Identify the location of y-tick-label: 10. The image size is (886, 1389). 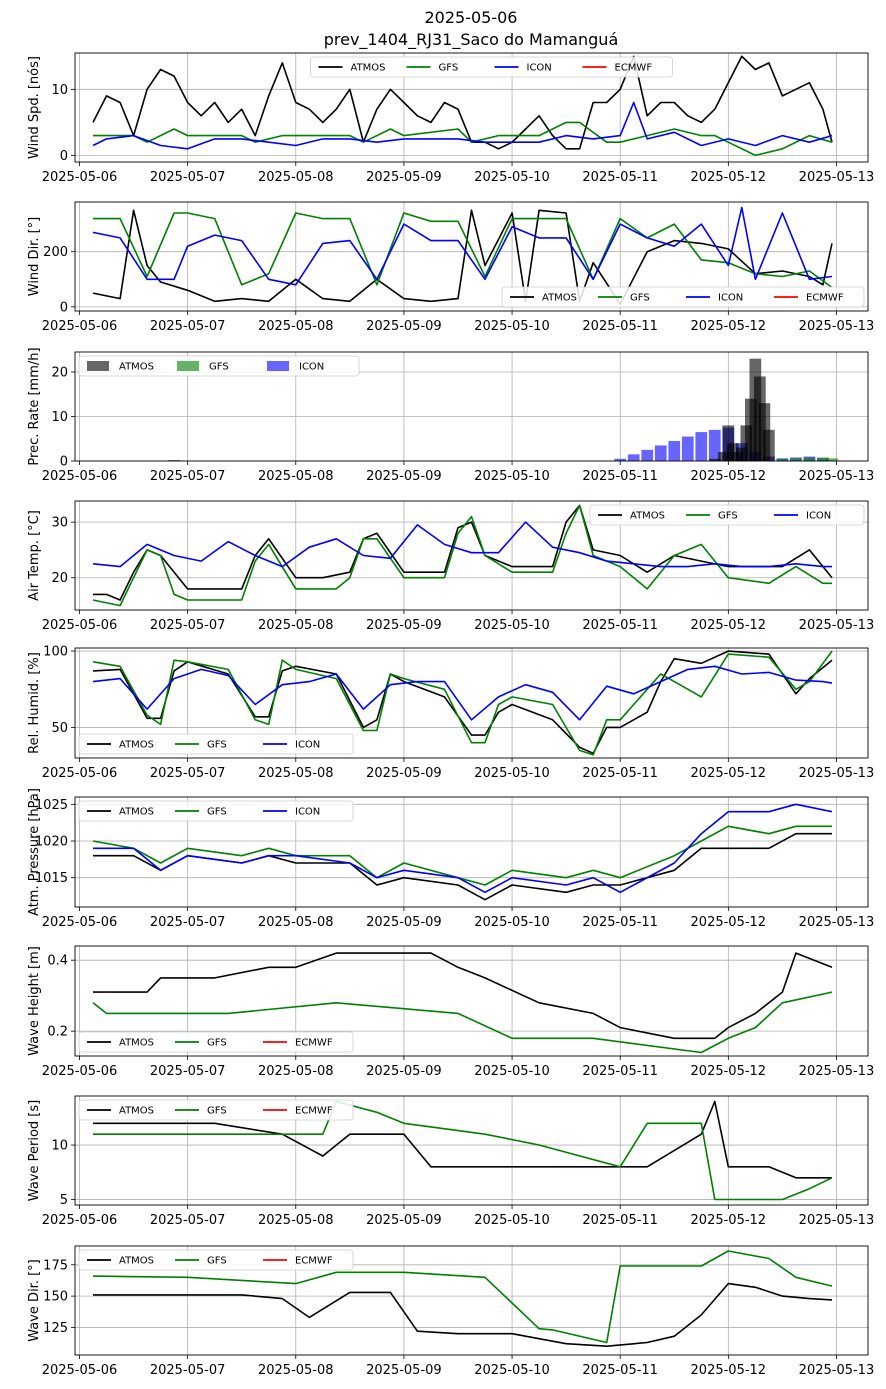
(59, 417).